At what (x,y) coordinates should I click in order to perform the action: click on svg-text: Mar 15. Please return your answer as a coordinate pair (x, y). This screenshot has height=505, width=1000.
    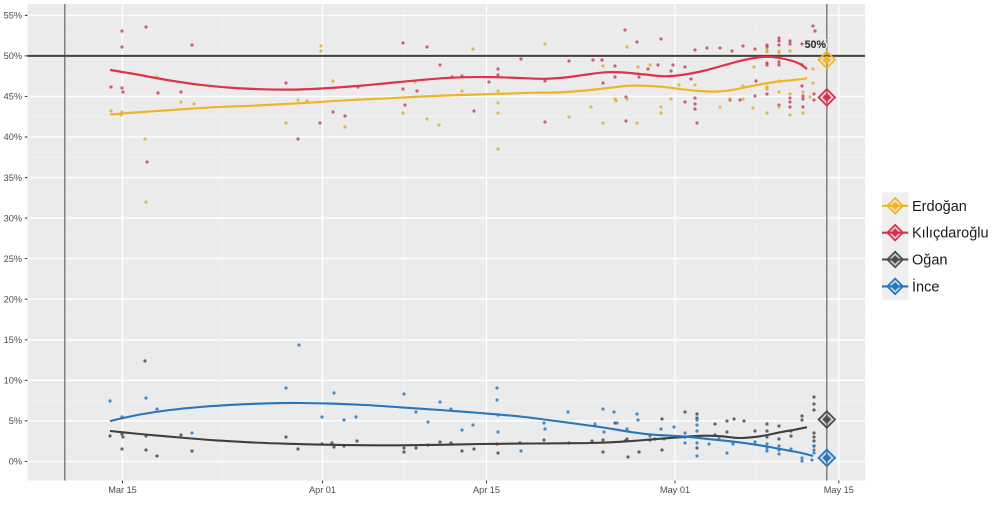
    Looking at the image, I should click on (122, 490).